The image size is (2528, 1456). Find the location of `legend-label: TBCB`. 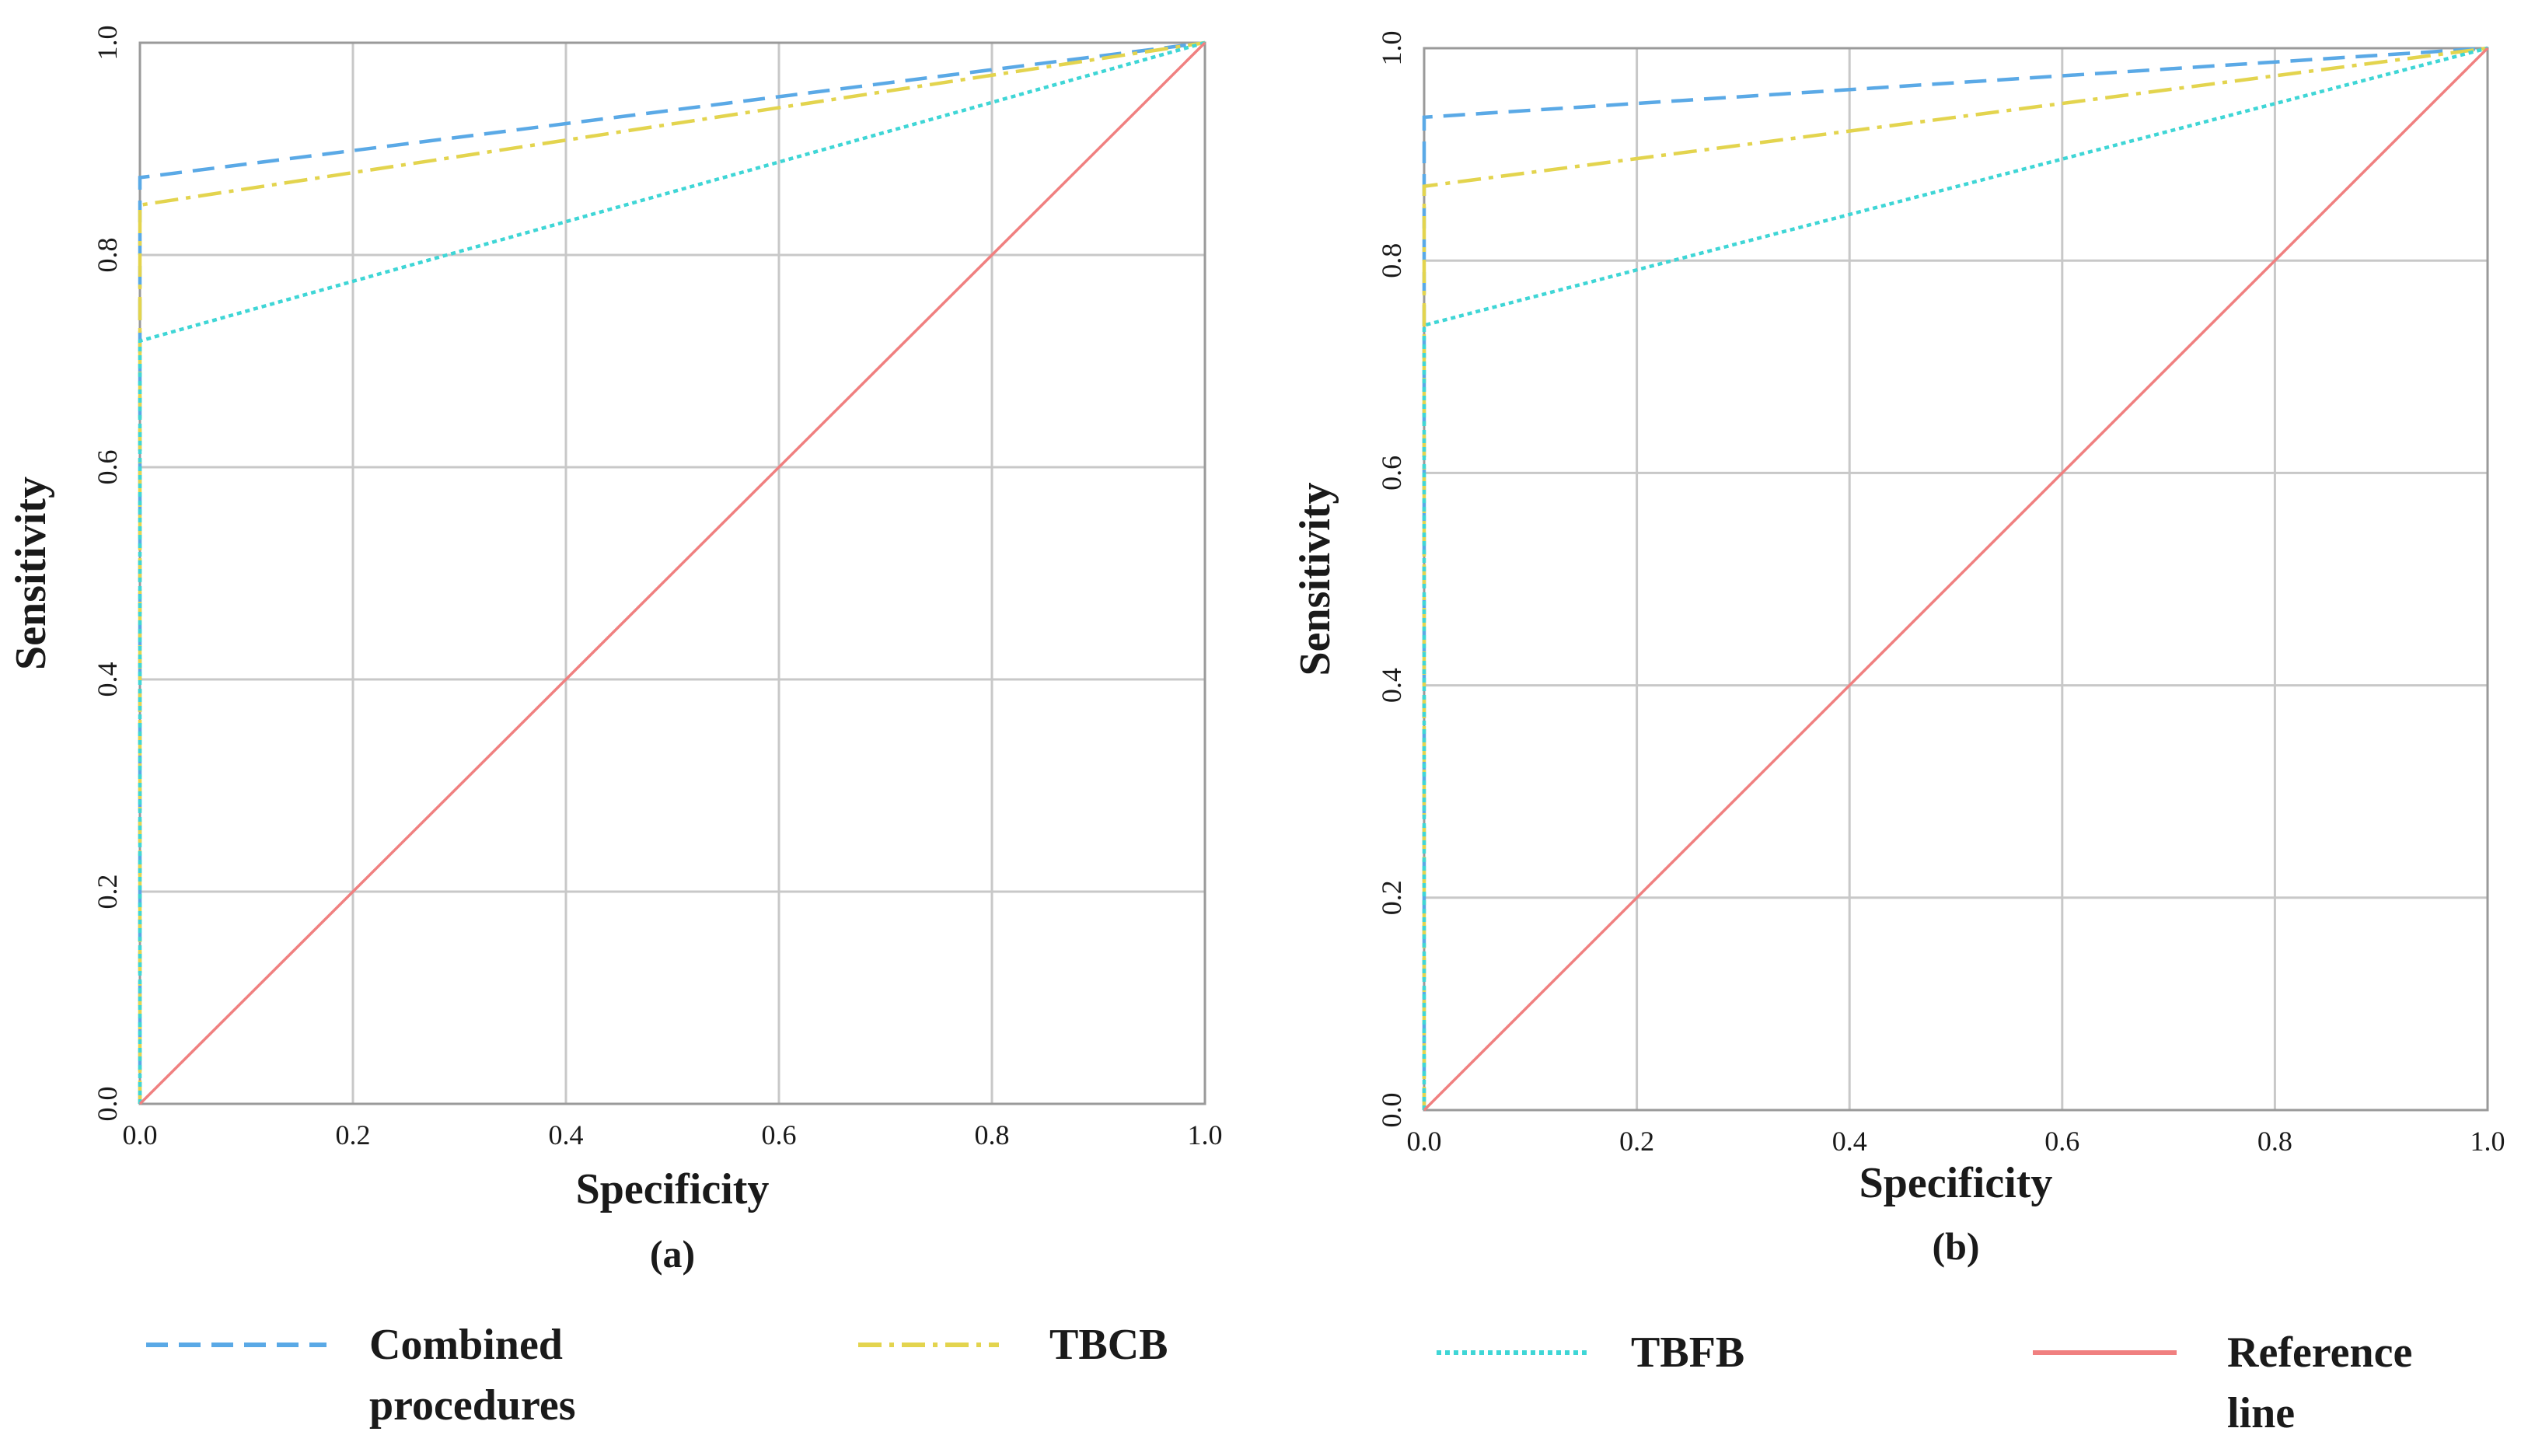

legend-label: TBCB is located at coordinates (1108, 1345).